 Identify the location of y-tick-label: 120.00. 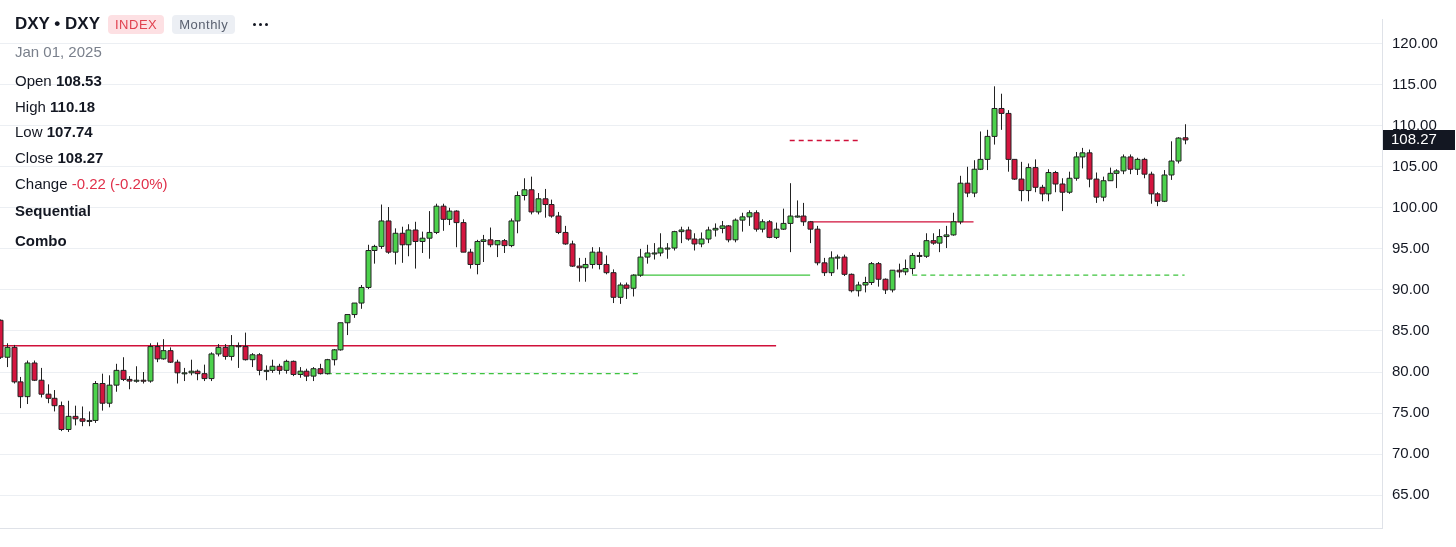
(1415, 42).